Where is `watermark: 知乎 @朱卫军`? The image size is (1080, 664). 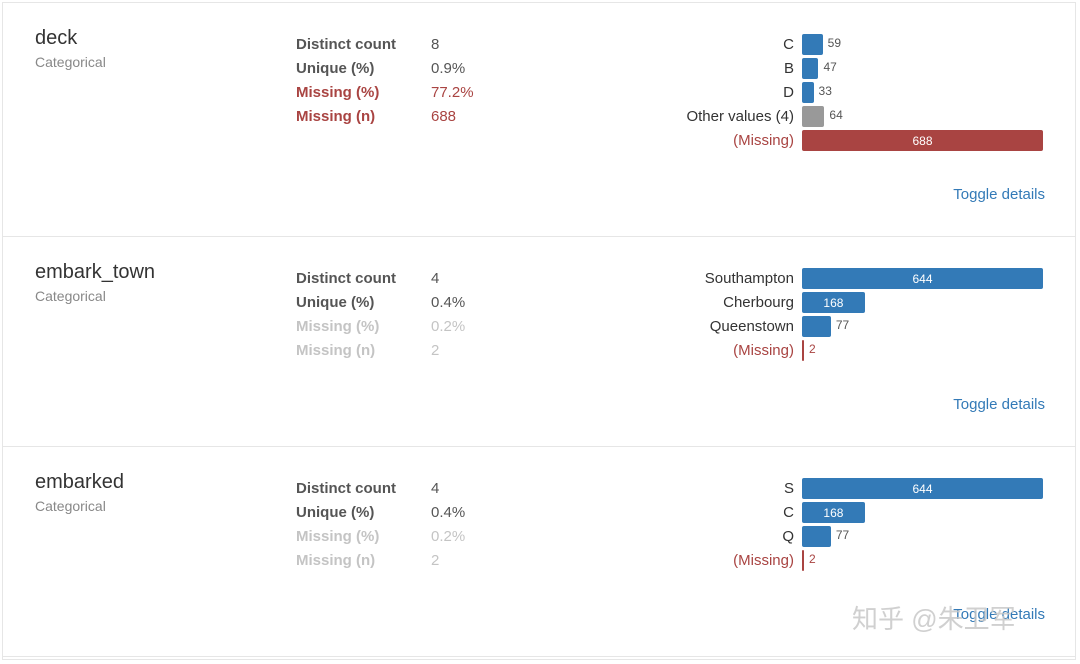
watermark: 知乎 @朱卫军 is located at coordinates (934, 619).